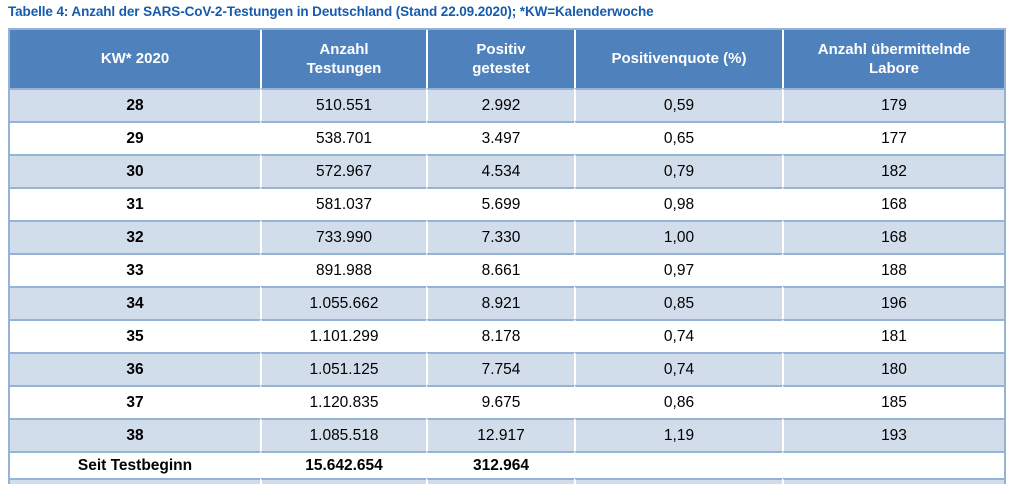 Image resolution: width=1014 pixels, height=486 pixels. What do you see at coordinates (500, 464) in the screenshot?
I see `cell-positiv: 312.964` at bounding box center [500, 464].